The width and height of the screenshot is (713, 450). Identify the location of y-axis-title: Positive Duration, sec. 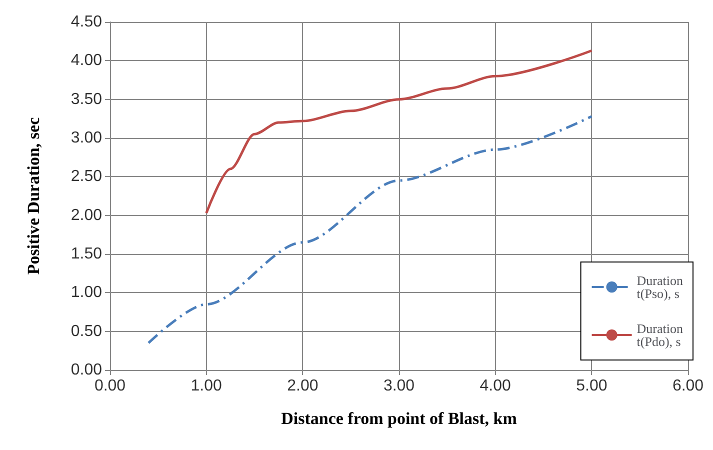
(33, 195).